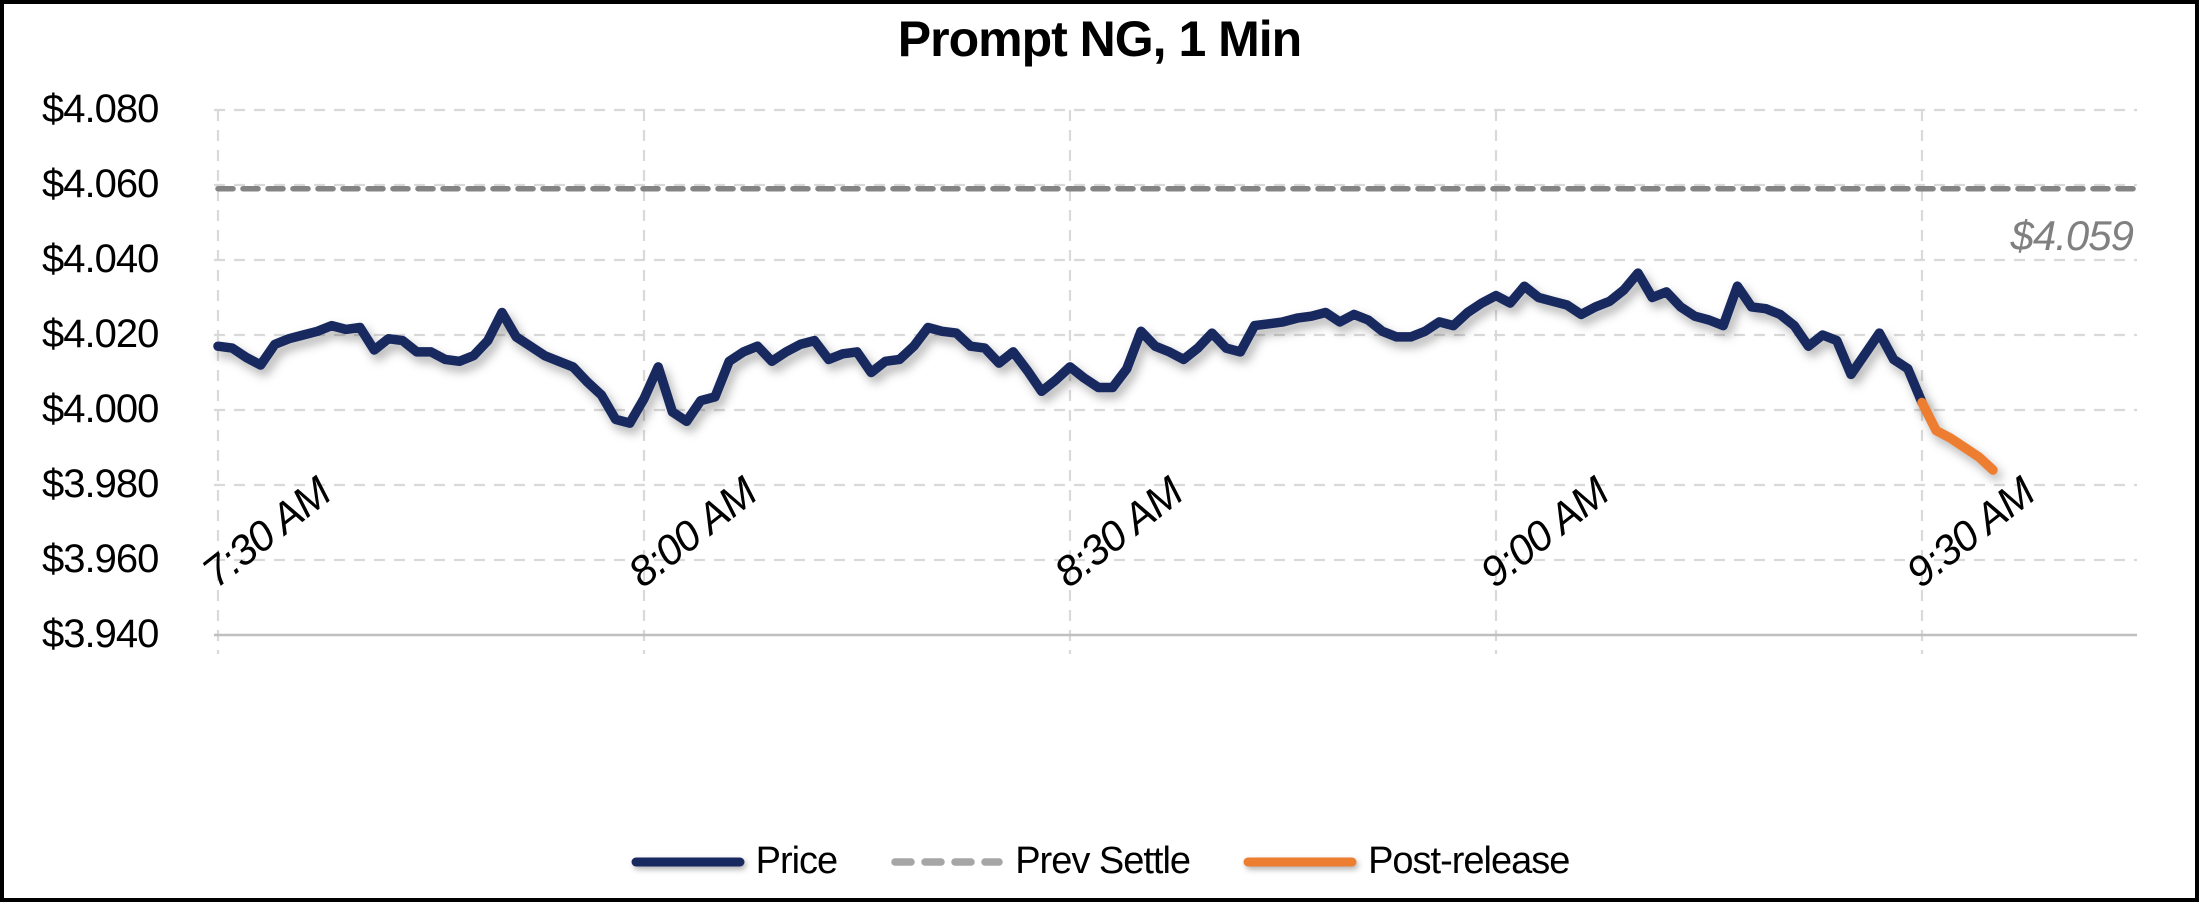  What do you see at coordinates (100, 559) in the screenshot?
I see `y-tick-label: $3.960` at bounding box center [100, 559].